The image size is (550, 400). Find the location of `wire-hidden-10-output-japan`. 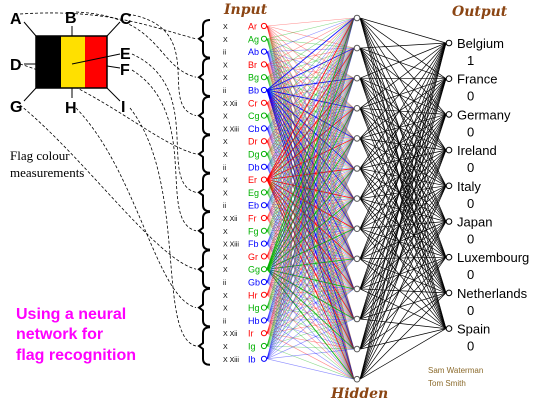

wire-hidden-10-output-japan is located at coordinates (403, 255).